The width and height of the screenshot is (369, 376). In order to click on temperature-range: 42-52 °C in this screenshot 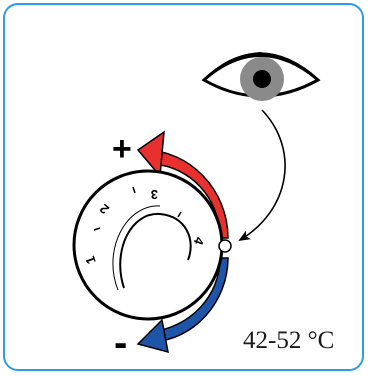, I will do `click(288, 340)`.